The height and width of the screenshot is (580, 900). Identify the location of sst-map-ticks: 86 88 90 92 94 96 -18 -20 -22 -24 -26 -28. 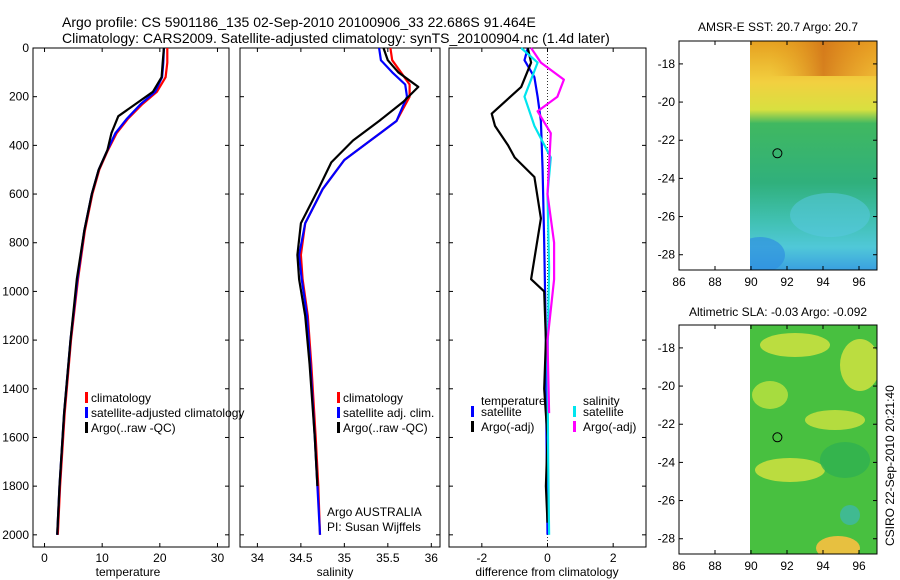
(767, 165).